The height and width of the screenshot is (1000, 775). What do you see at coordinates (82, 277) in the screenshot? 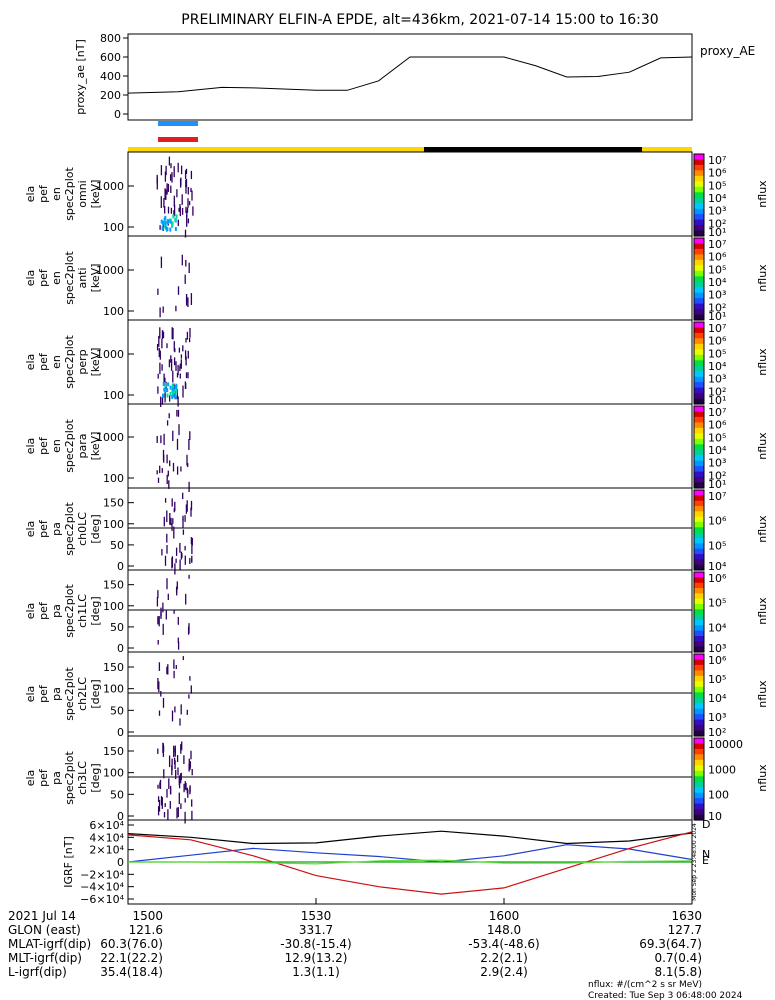
I see `y-axis-label: anti` at bounding box center [82, 277].